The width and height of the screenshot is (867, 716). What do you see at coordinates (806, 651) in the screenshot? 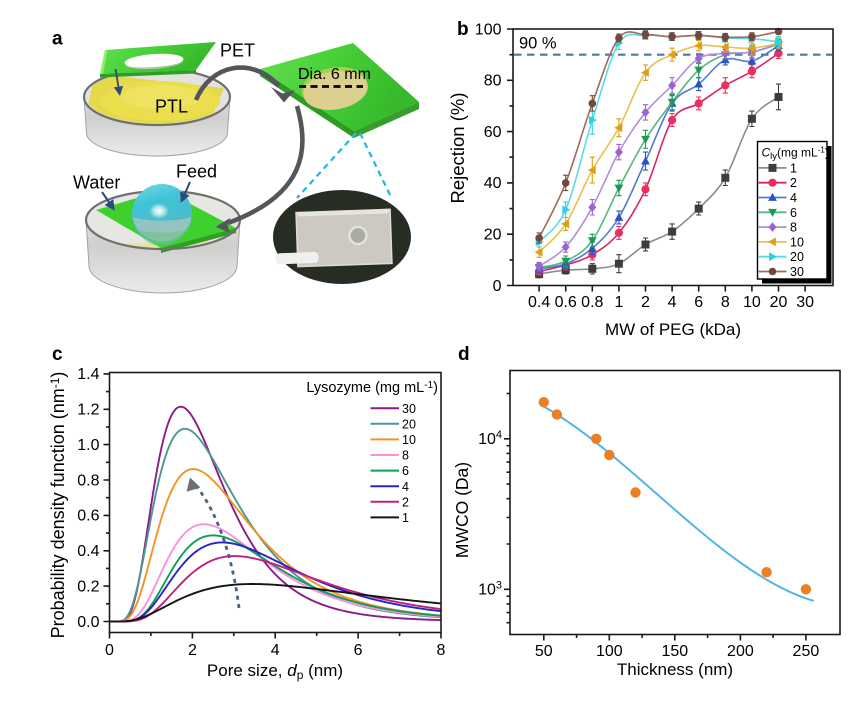
I see `svg-text: 250` at bounding box center [806, 651].